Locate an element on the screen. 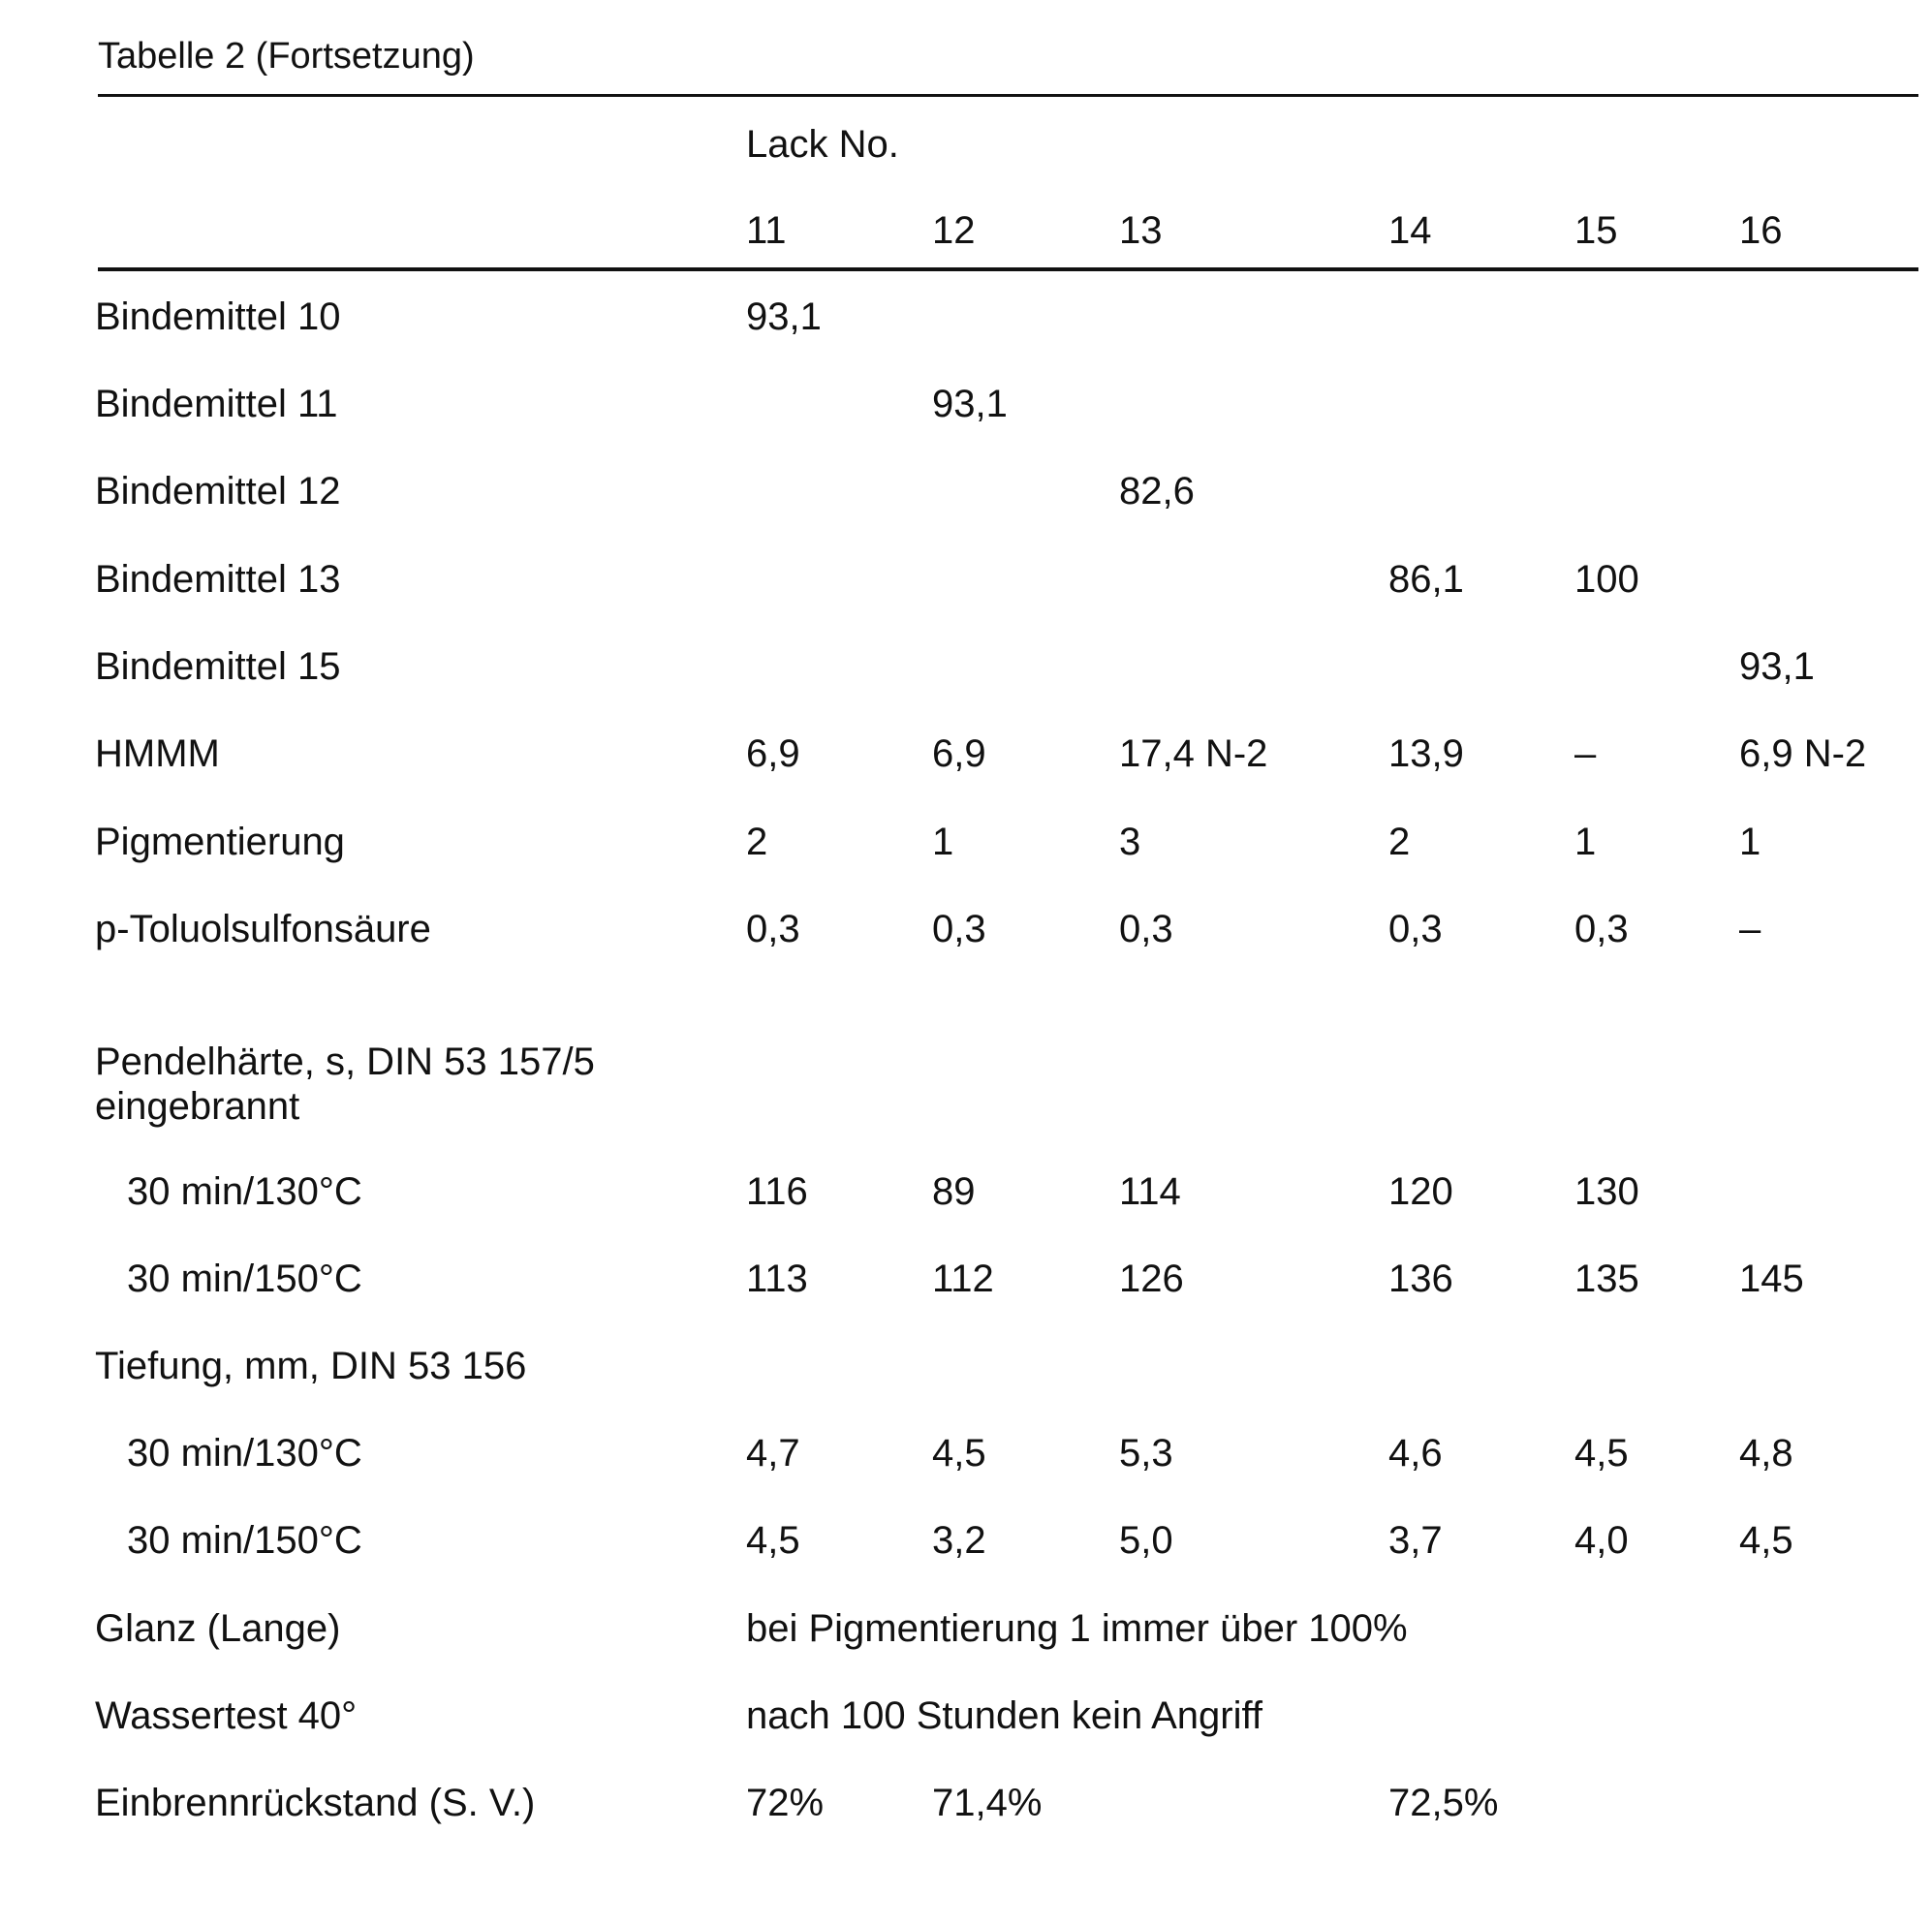 This screenshot has width=1932, height=1926. header-rule is located at coordinates (1008, 269).